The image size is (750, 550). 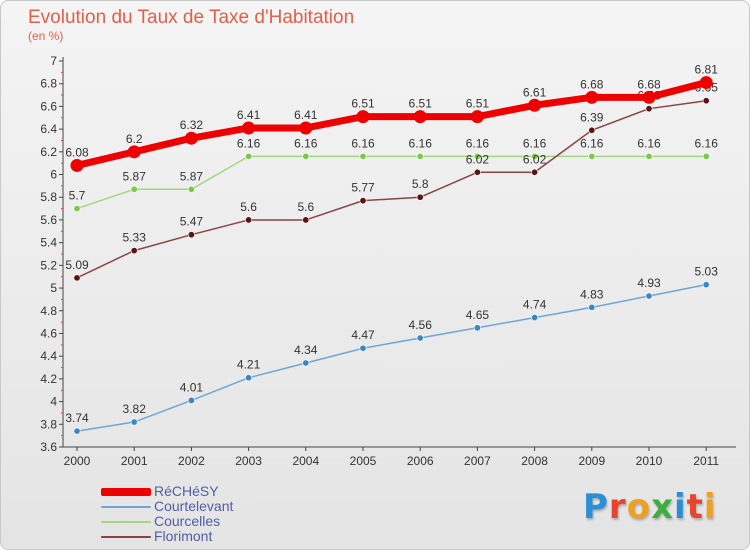 I want to click on legend-label: Courtelevant, so click(x=194, y=506).